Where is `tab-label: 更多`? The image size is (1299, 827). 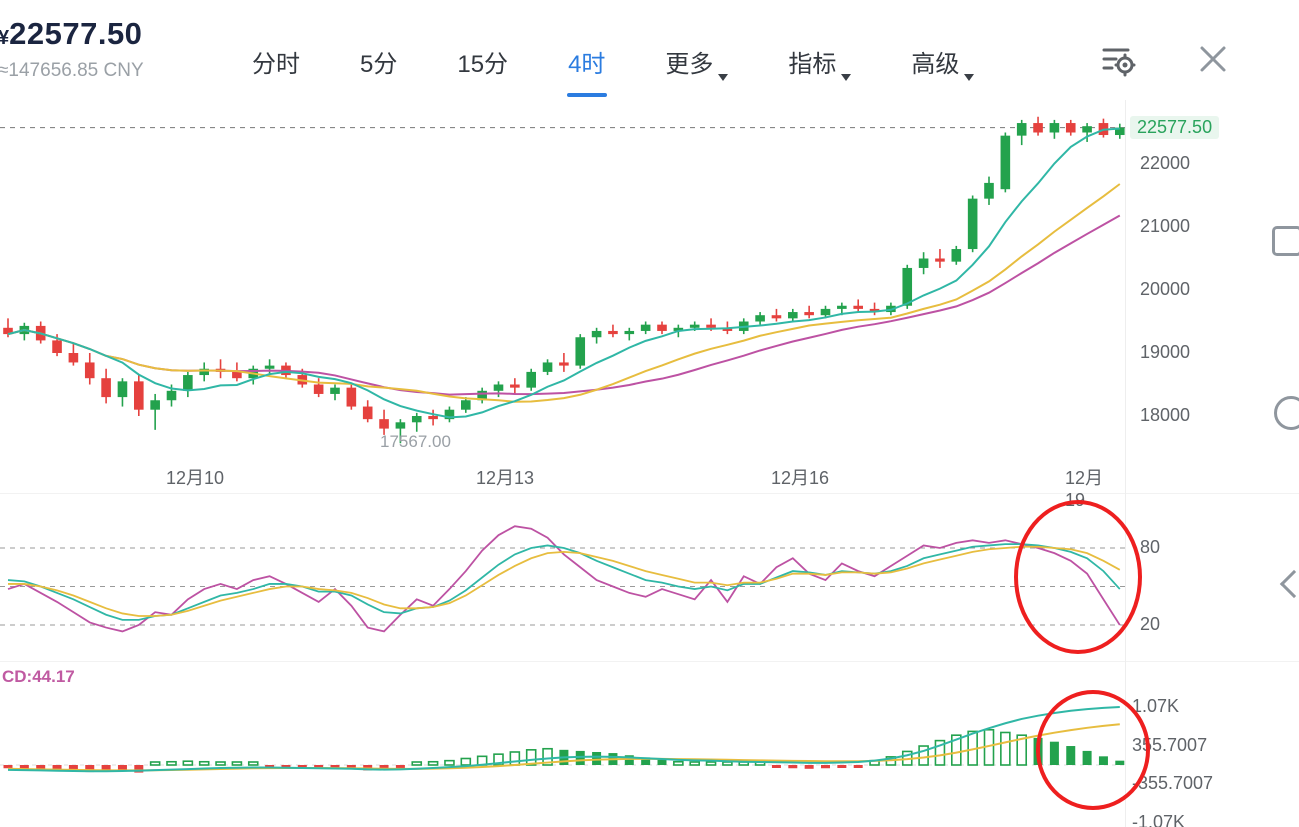 tab-label: 更多 is located at coordinates (689, 64).